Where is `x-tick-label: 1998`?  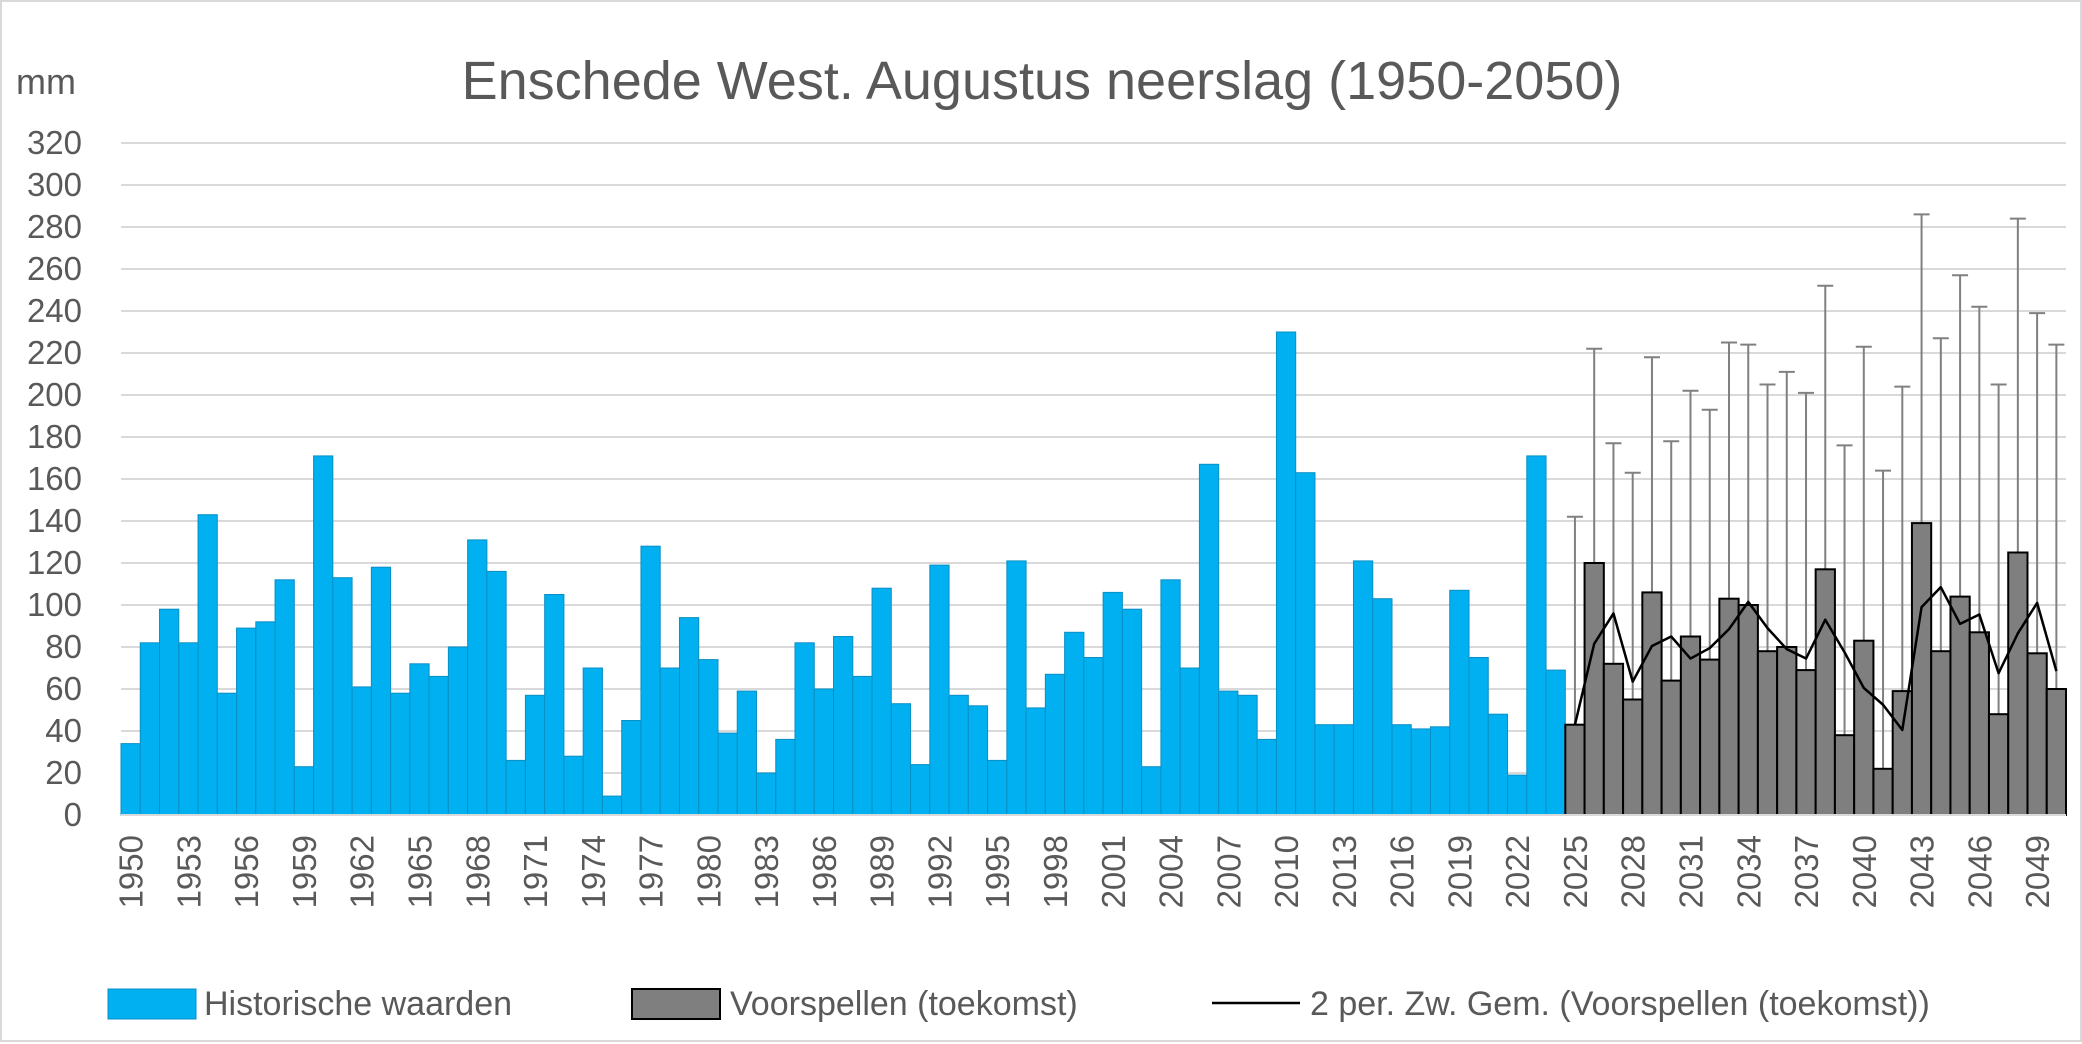 x-tick-label: 1998 is located at coordinates (1055, 871).